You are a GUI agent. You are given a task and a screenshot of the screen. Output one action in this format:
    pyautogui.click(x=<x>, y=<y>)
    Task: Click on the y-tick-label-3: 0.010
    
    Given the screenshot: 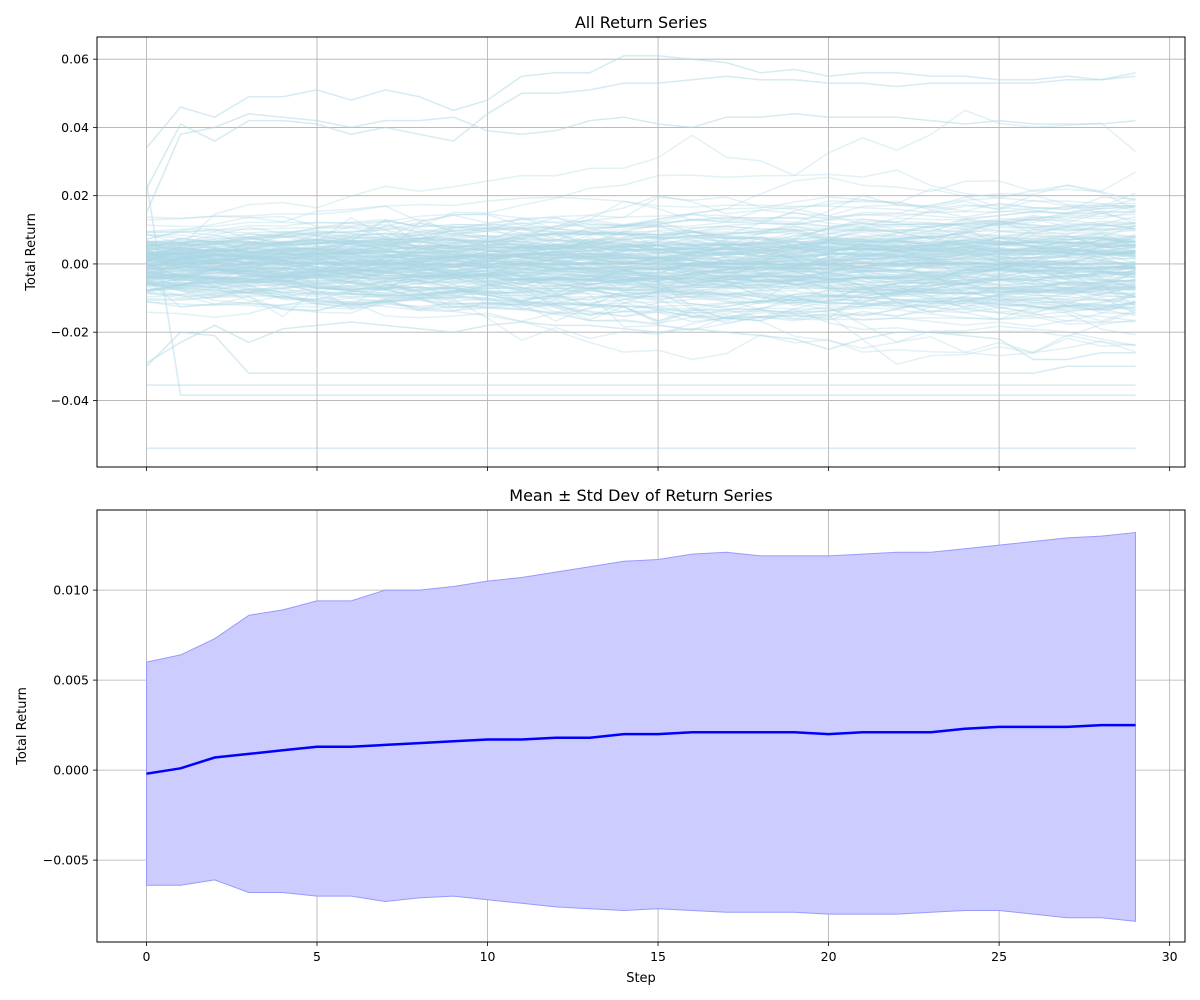 What is the action you would take?
    pyautogui.click(x=71, y=590)
    